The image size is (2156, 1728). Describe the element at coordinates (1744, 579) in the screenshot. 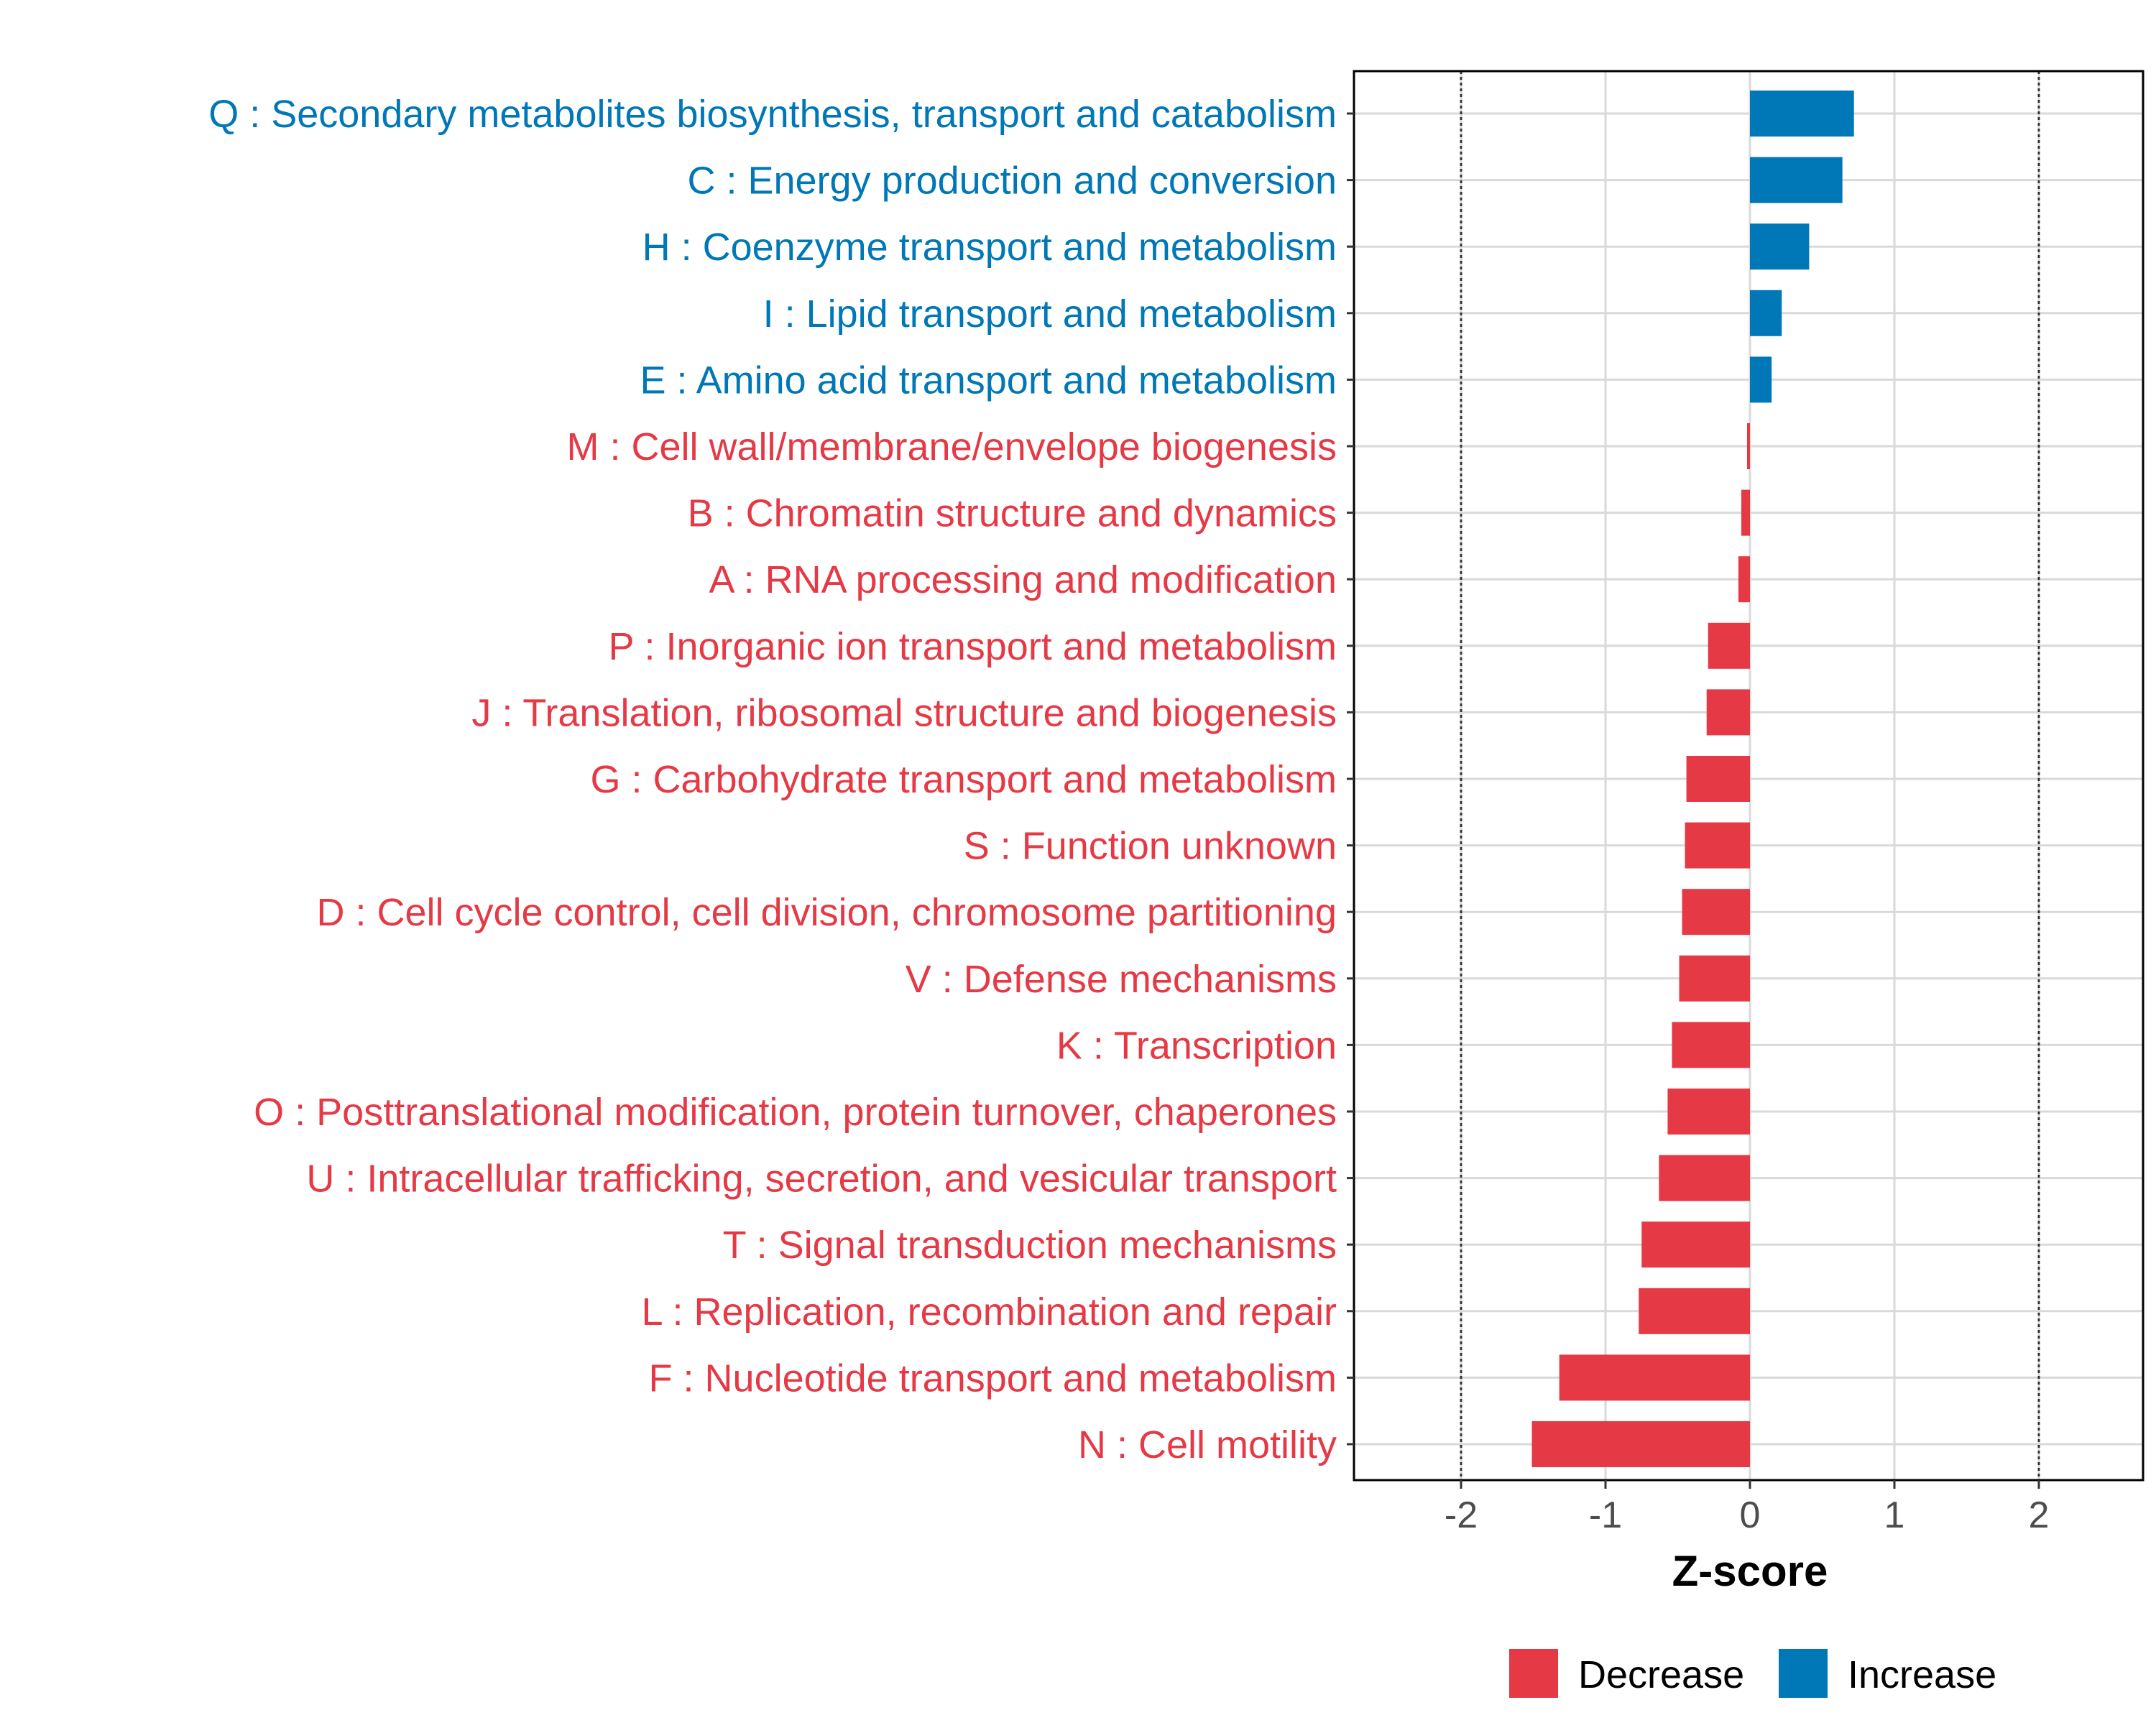

I see `bar-a` at that location.